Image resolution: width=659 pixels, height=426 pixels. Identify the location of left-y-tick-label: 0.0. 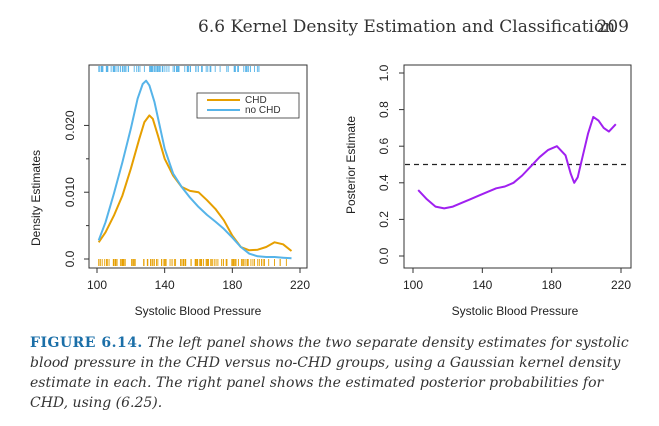
(70, 258).